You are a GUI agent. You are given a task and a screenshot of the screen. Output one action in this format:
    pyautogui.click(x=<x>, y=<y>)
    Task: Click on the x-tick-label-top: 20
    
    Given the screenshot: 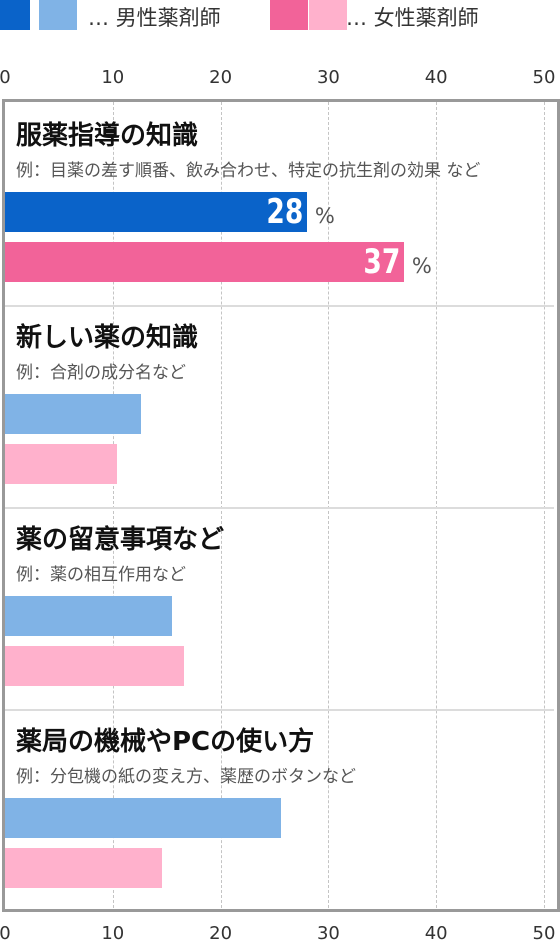 What is the action you would take?
    pyautogui.click(x=221, y=77)
    